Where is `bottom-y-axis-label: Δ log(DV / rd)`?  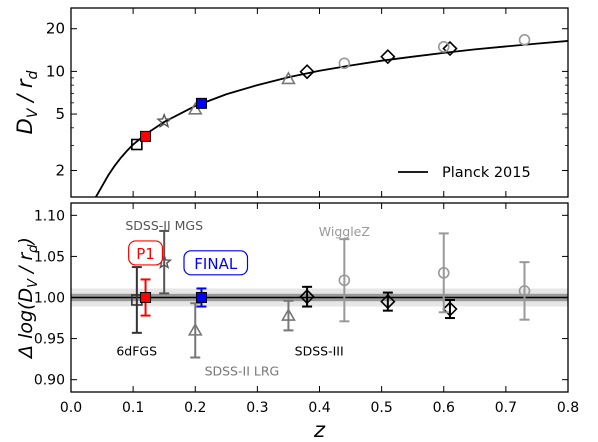 bottom-y-axis-label: Δ log(DV / rd) is located at coordinates (28, 298).